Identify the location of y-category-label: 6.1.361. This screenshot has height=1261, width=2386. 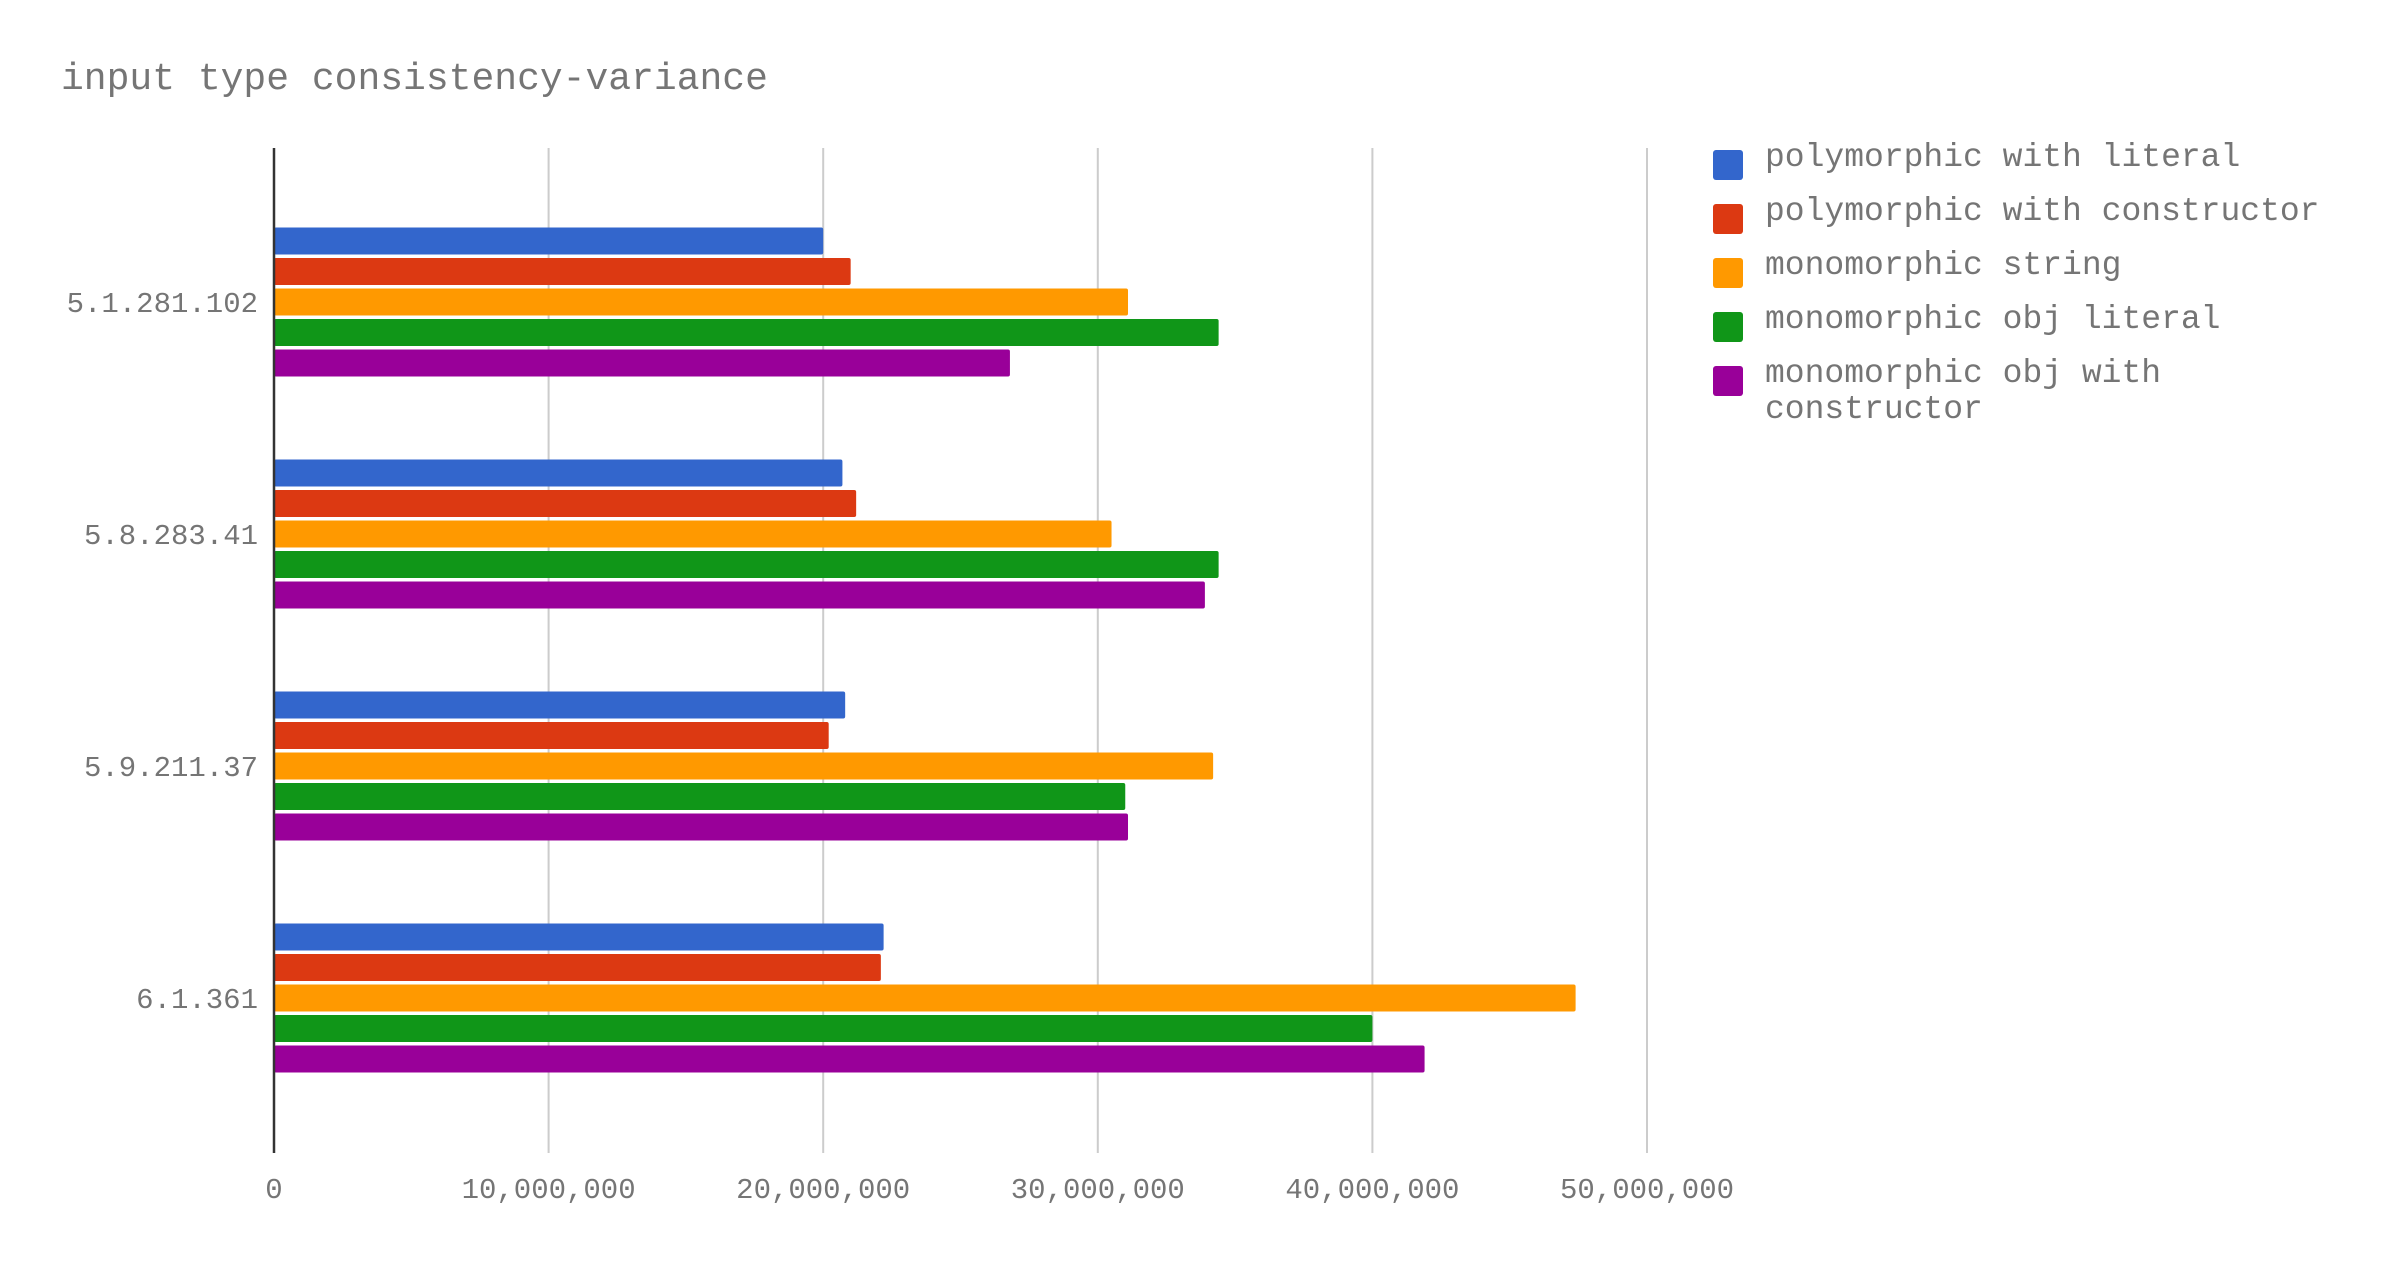
(197, 1000).